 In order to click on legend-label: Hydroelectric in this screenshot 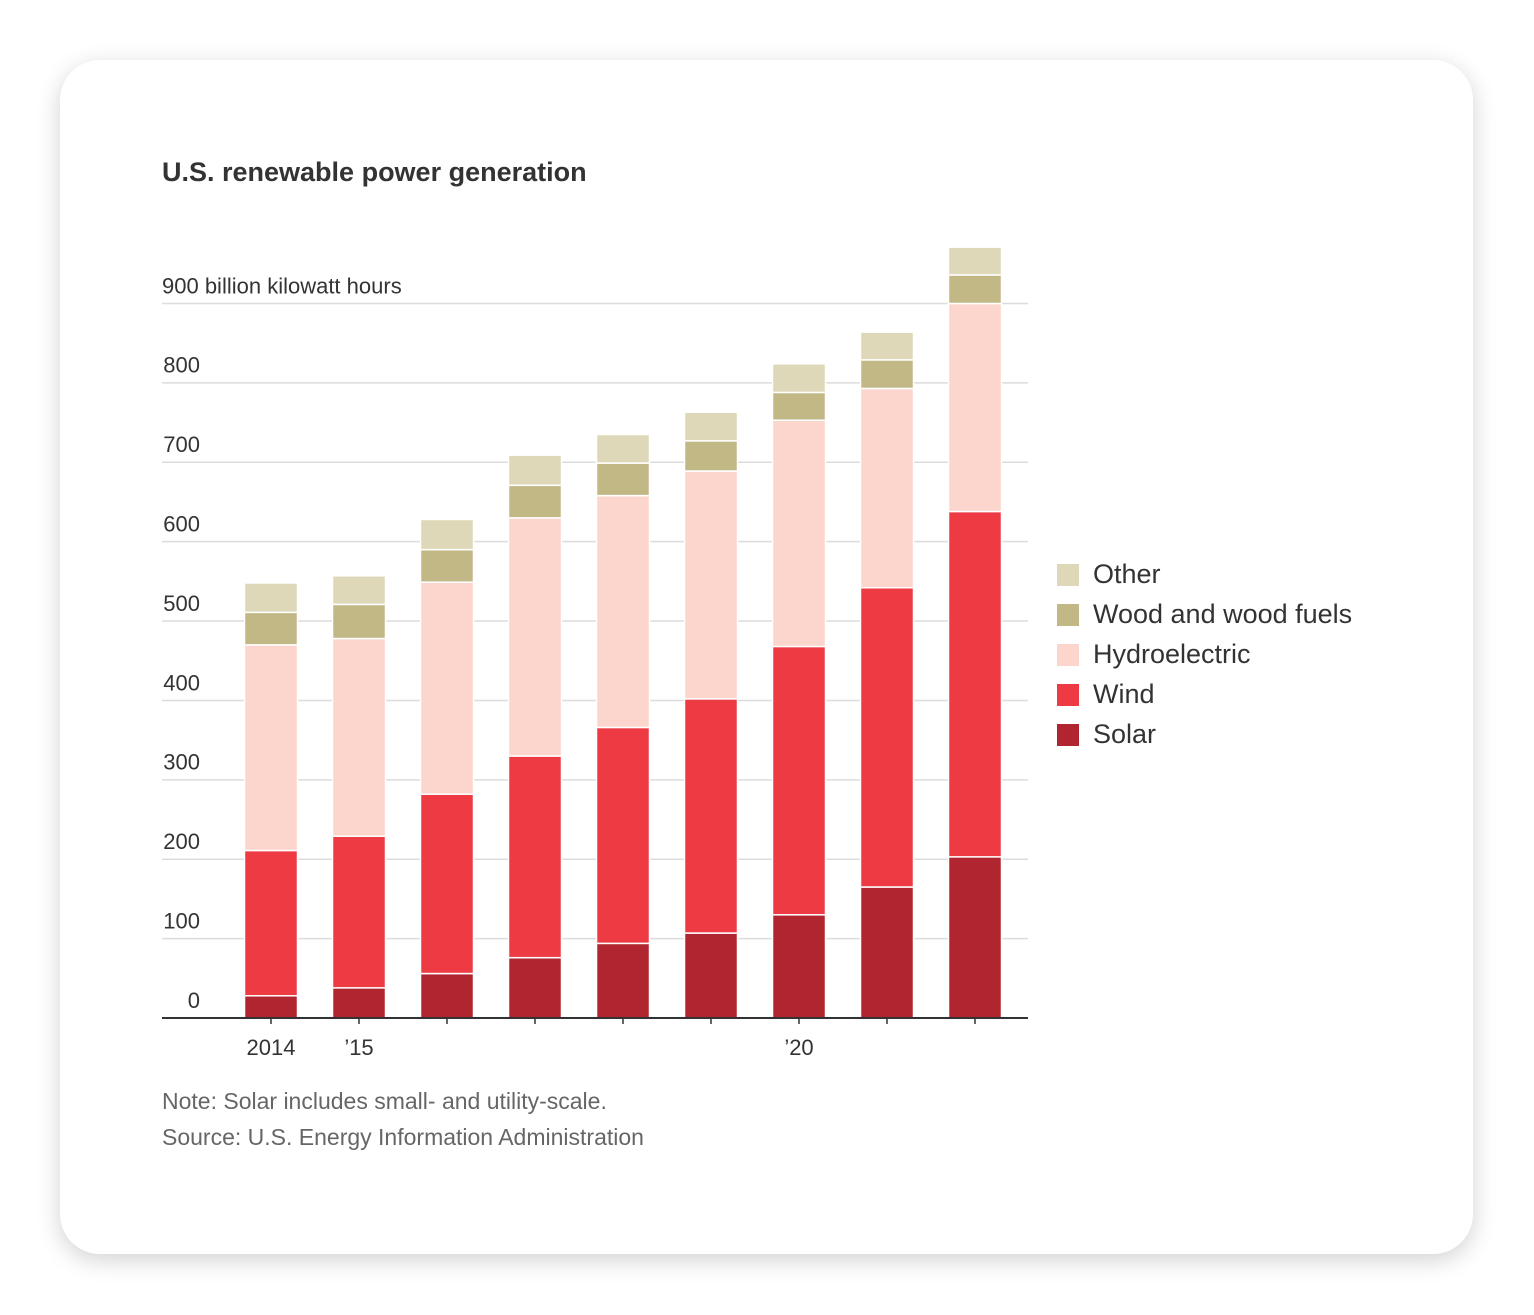, I will do `click(1172, 654)`.